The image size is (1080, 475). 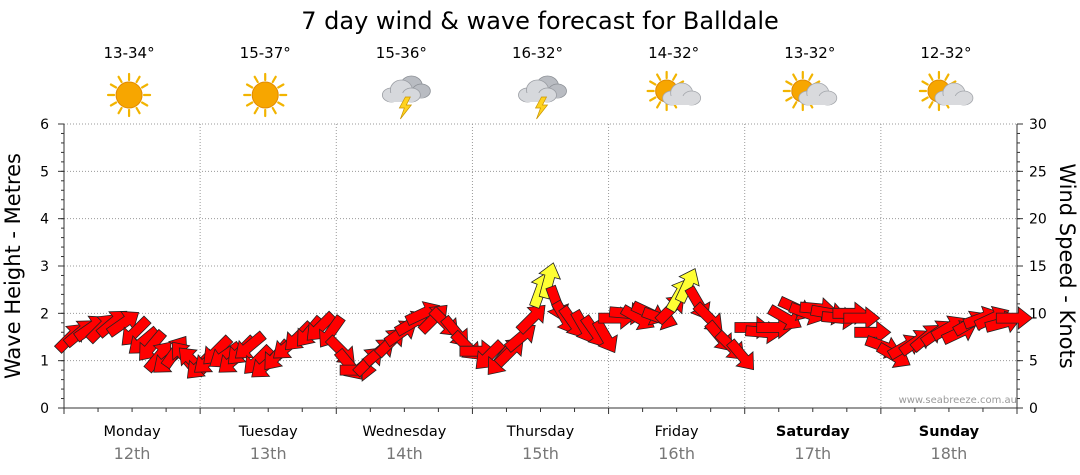 I want to click on left-tick-label: 3, so click(x=44, y=267).